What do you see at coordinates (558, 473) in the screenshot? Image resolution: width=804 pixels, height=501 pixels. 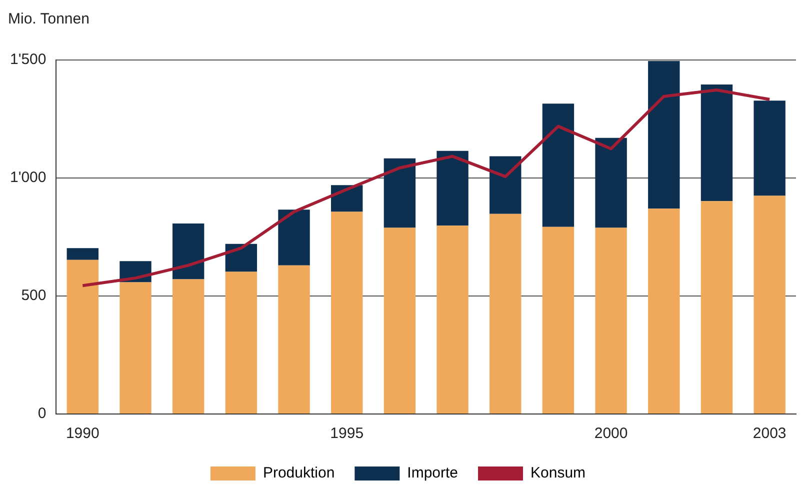 I see `legend-label: Konsum` at bounding box center [558, 473].